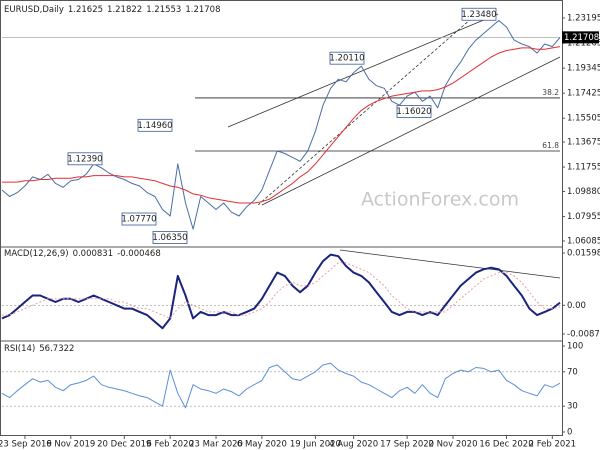 Image resolution: width=600 pixels, height=450 pixels. What do you see at coordinates (583, 119) in the screenshot?
I see `y-tick-label: 1.15505` at bounding box center [583, 119].